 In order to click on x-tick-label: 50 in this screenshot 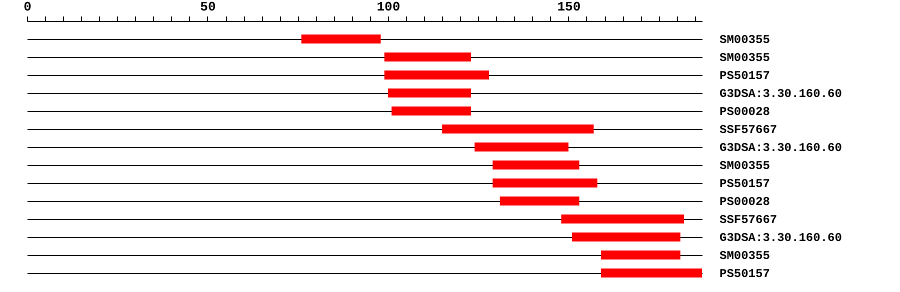, I will do `click(208, 7)`.